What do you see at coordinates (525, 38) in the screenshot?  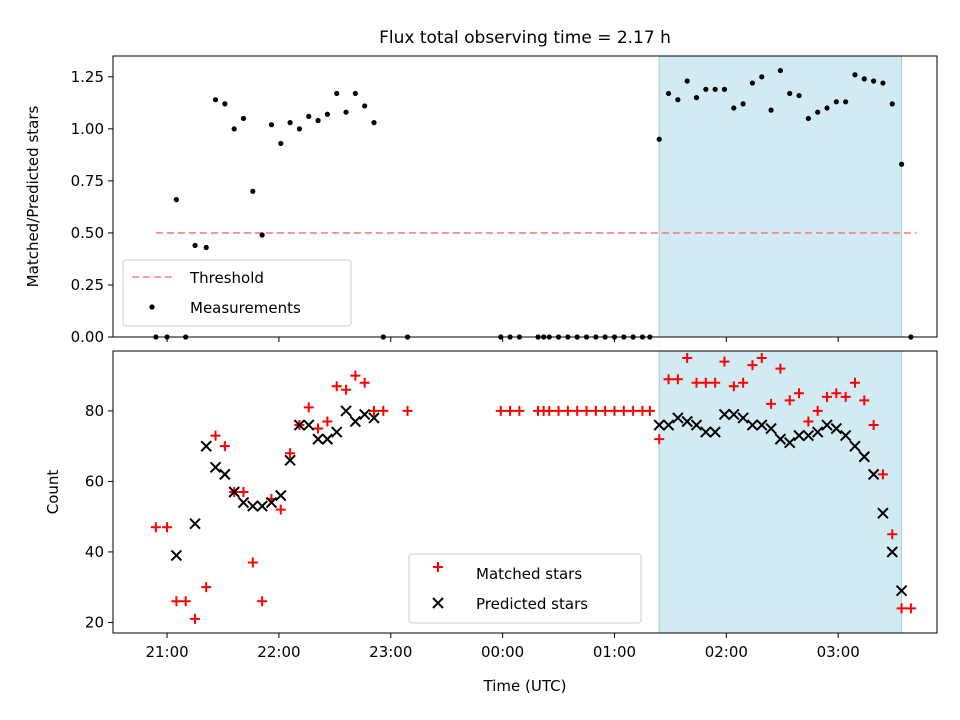 I see `chart-title: Flux total observing time = 2.17 h` at bounding box center [525, 38].